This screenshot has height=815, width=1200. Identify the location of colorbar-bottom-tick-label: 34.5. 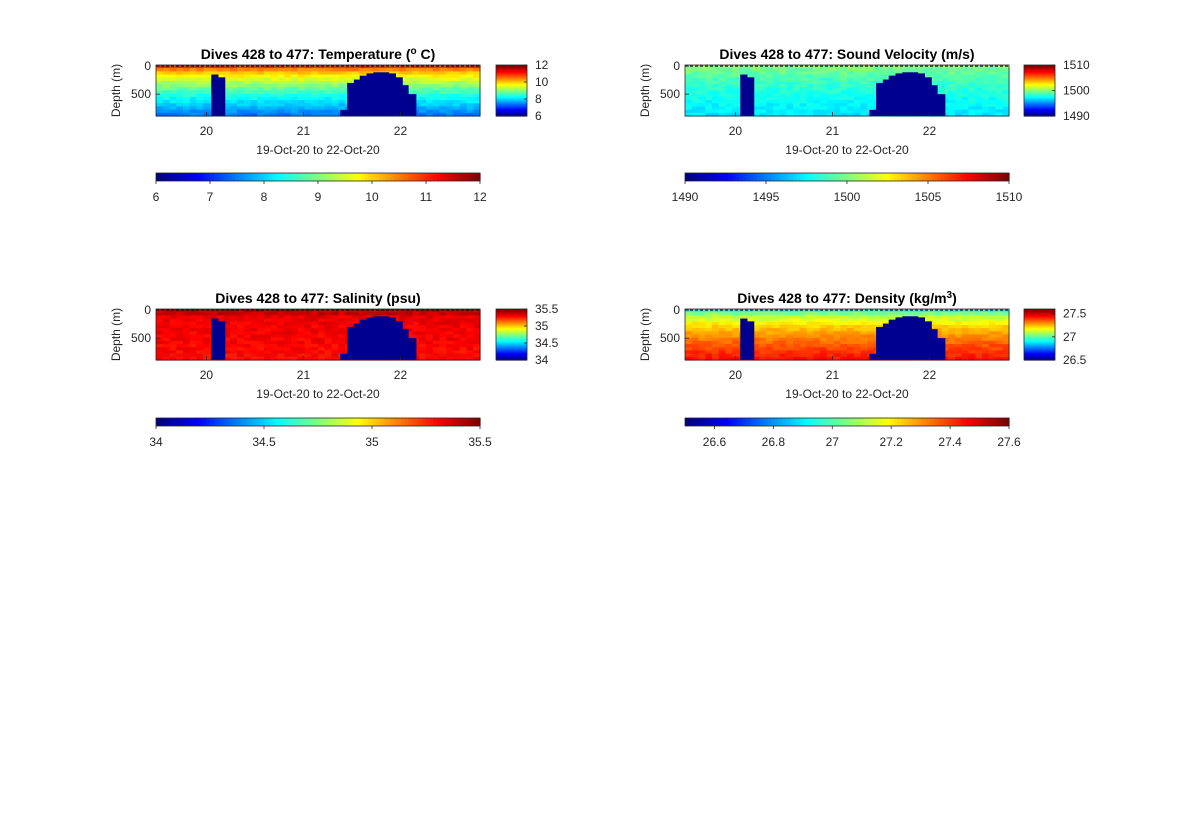
(264, 442).